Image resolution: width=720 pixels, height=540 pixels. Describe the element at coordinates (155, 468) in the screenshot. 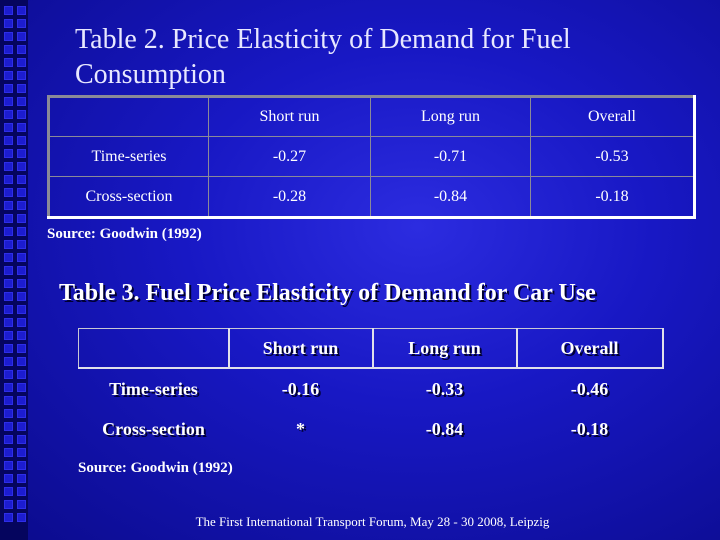

I see `table3-source: Source: Goodwin (1992)` at that location.